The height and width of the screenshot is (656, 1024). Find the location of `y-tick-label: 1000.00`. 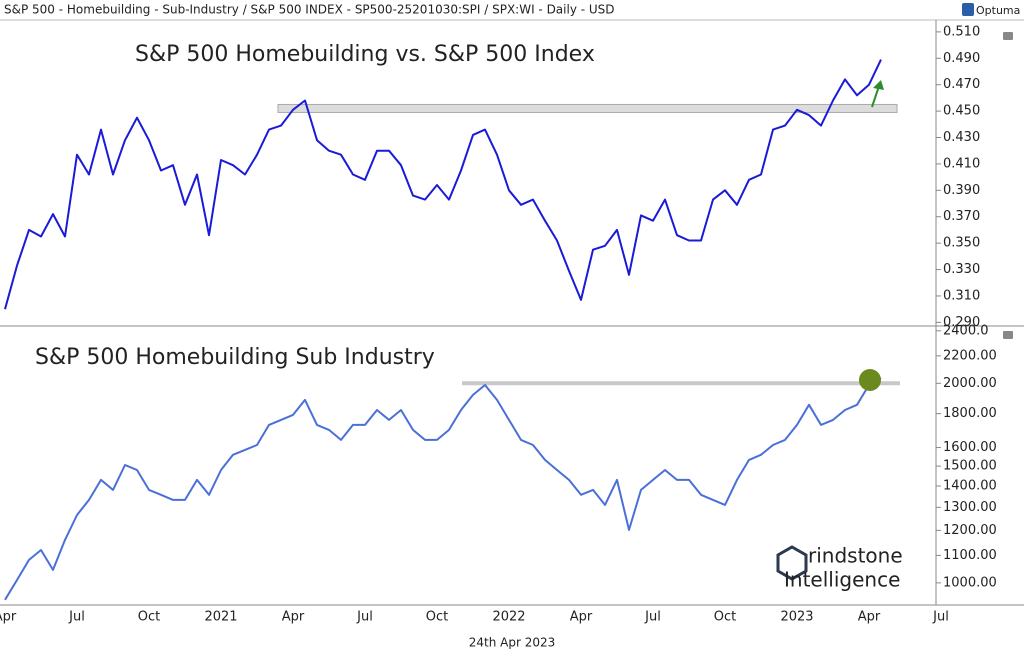

y-tick-label: 1000.00 is located at coordinates (970, 582).